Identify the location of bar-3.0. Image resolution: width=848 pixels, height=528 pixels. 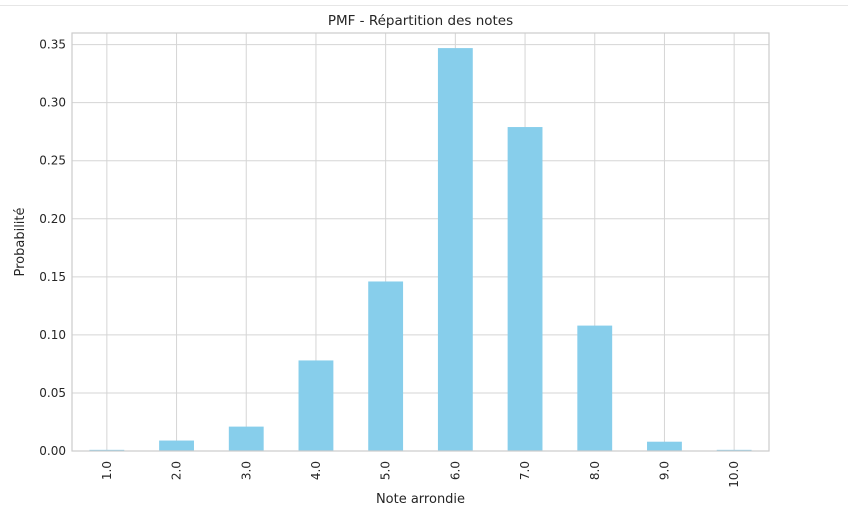
(246, 438).